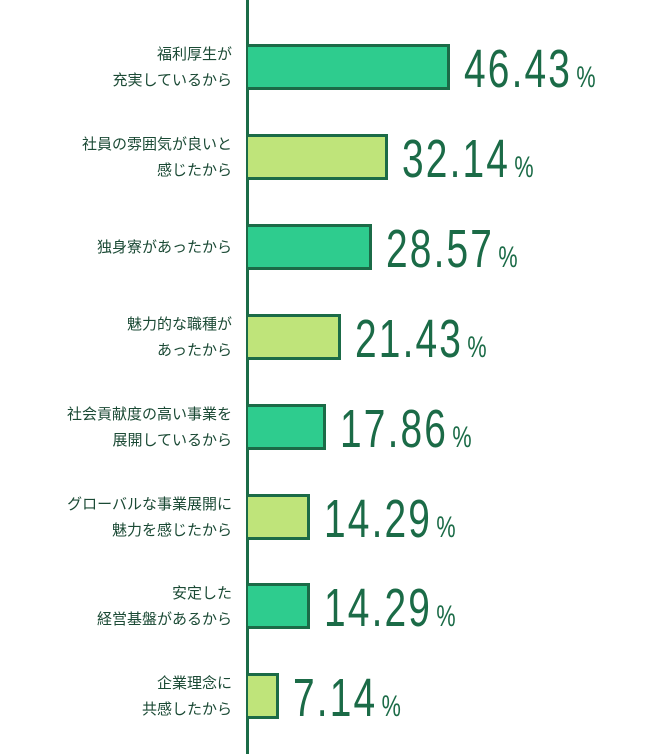 The image size is (648, 754). Describe the element at coordinates (530, 69) in the screenshot. I see `value-label: 46.43%` at that location.